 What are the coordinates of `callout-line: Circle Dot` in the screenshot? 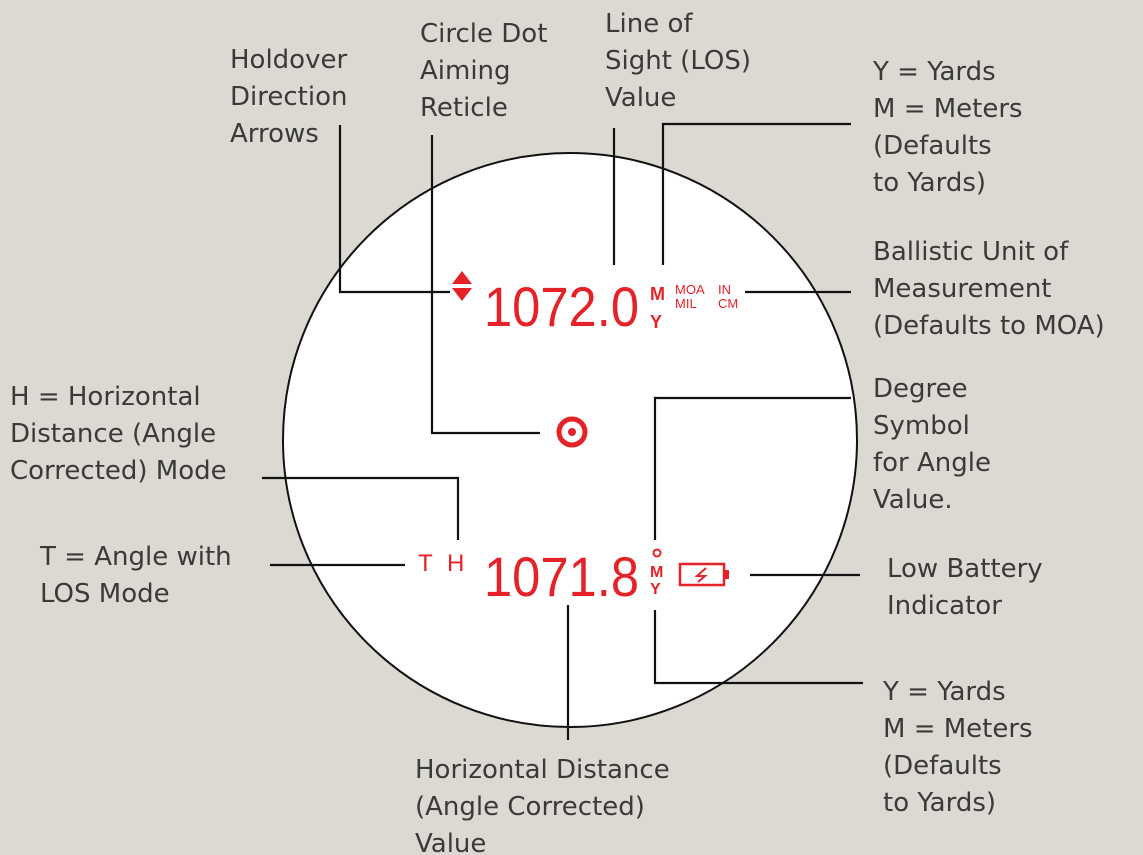 It's located at (483, 34).